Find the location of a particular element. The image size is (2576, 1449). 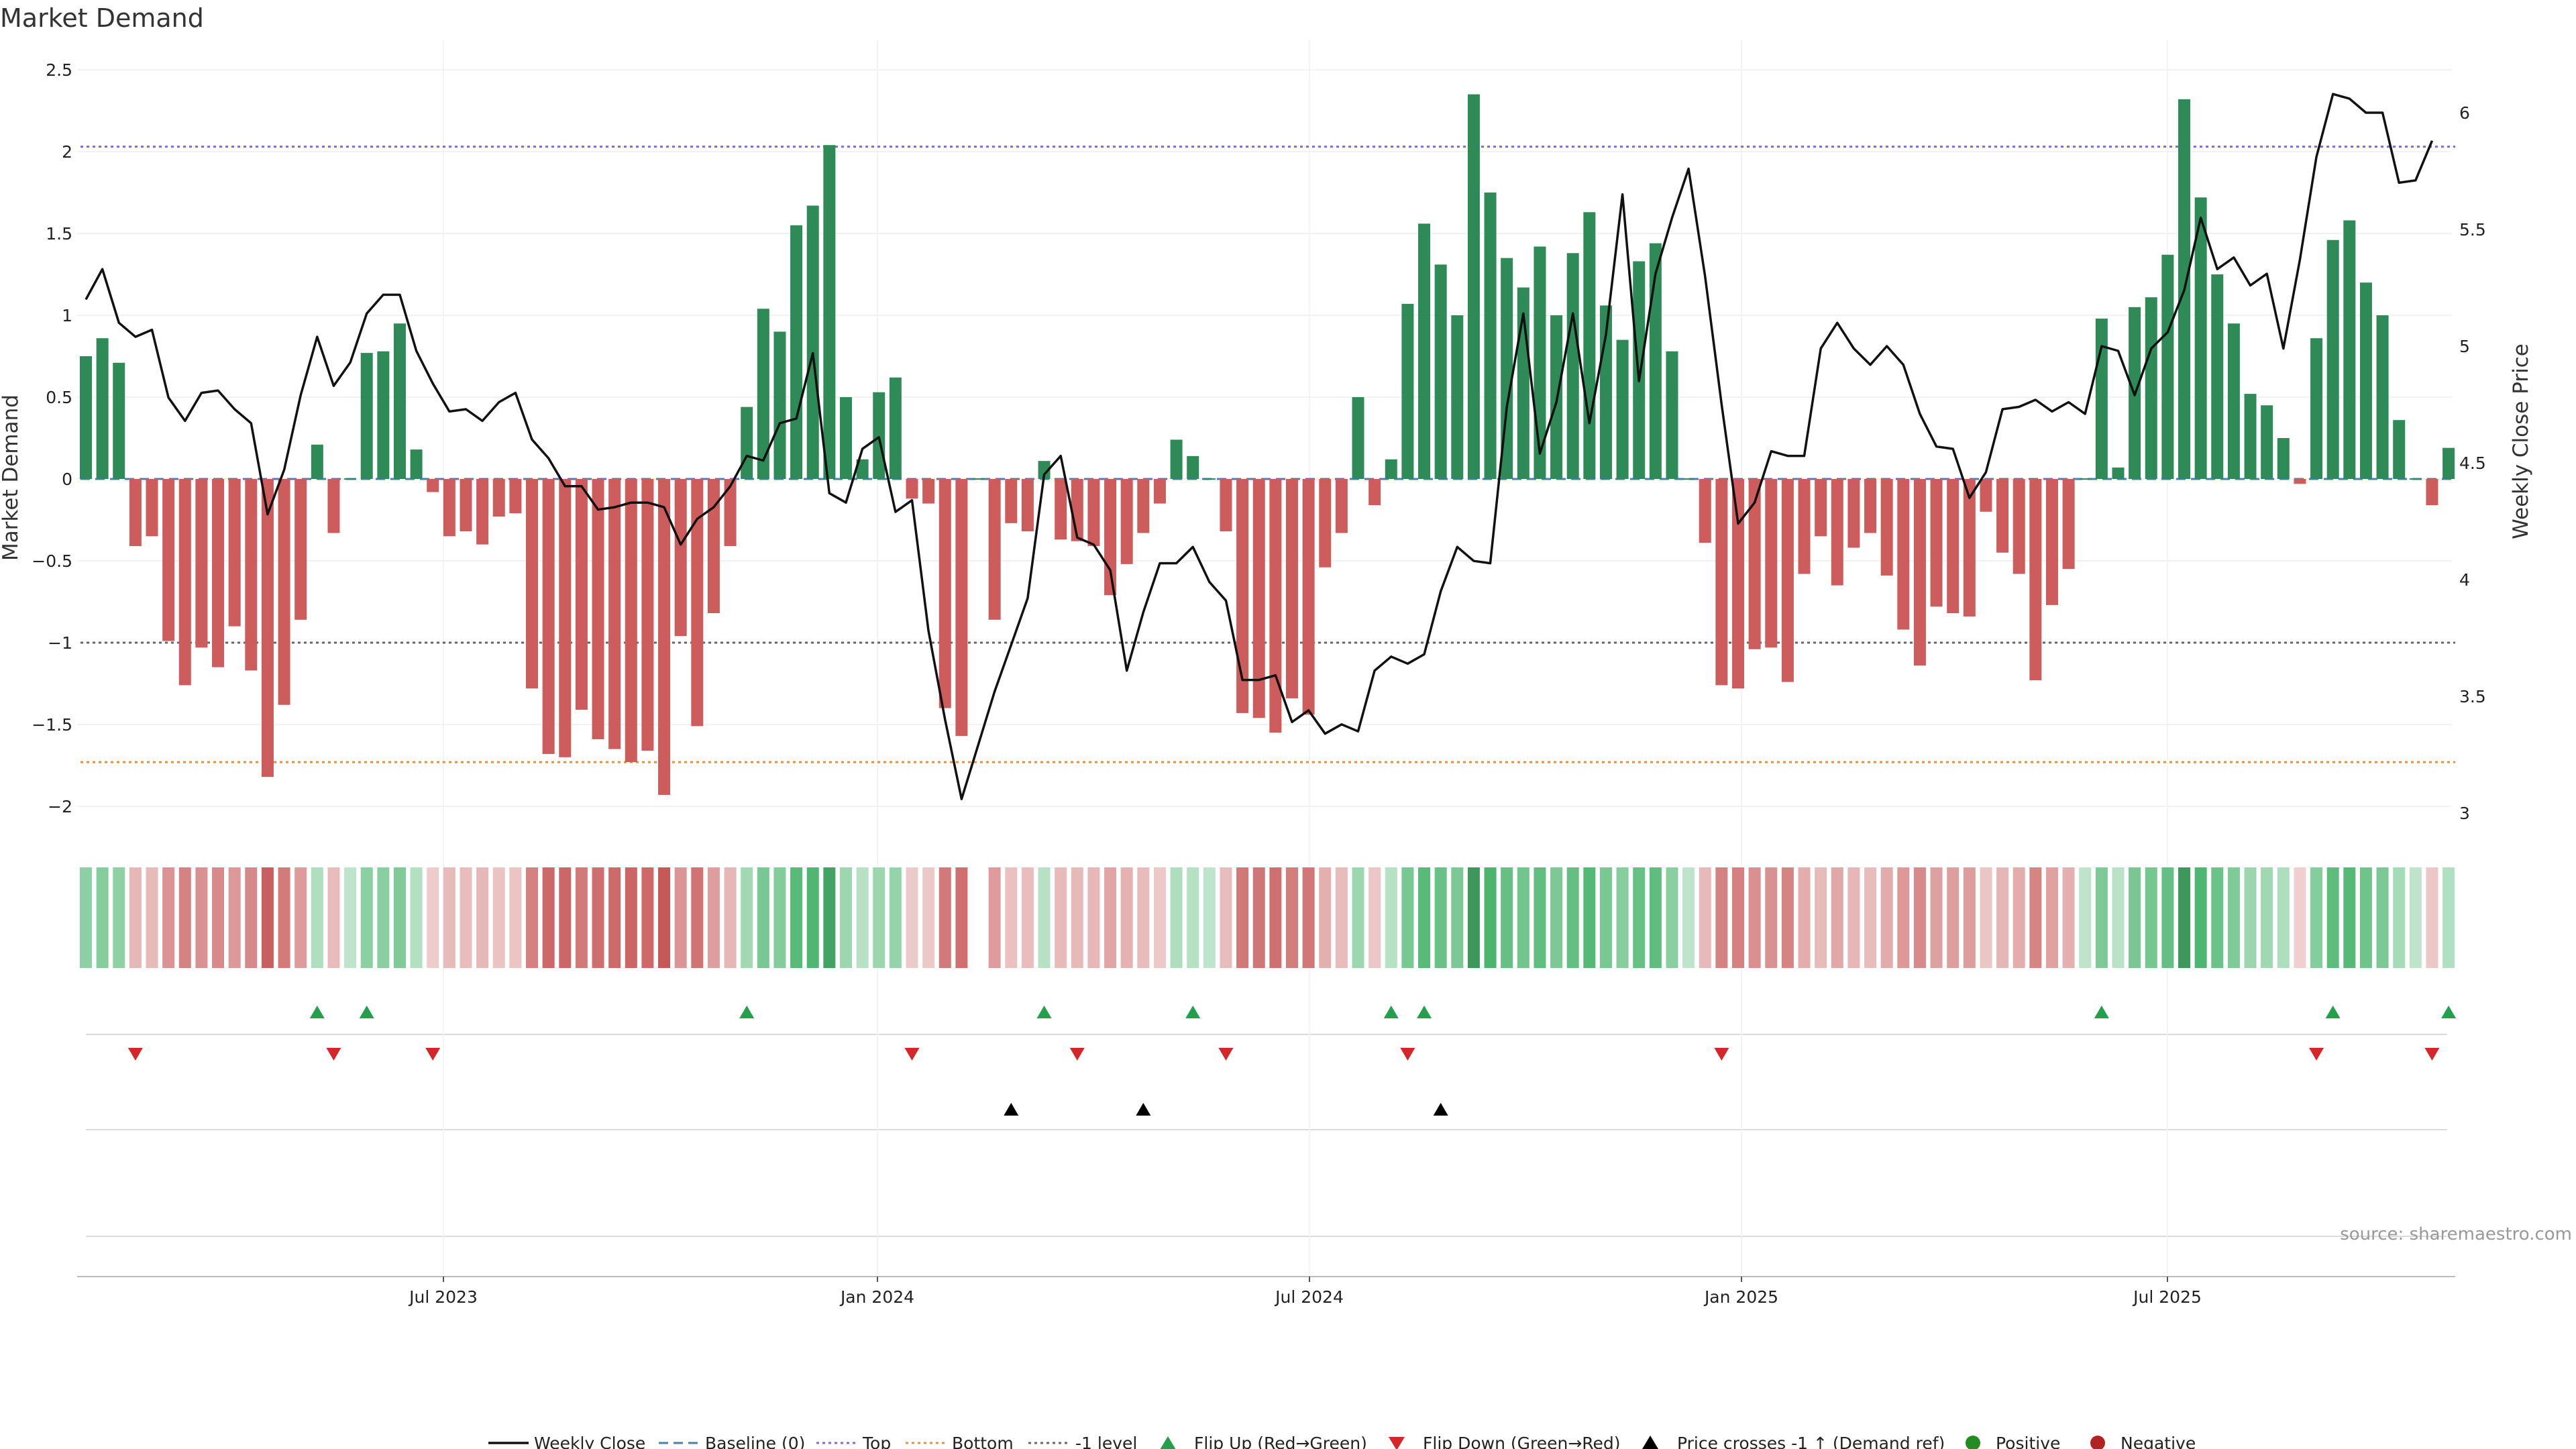

legend-flip-down: Flip Down (Green→Red) is located at coordinates (1522, 1441).